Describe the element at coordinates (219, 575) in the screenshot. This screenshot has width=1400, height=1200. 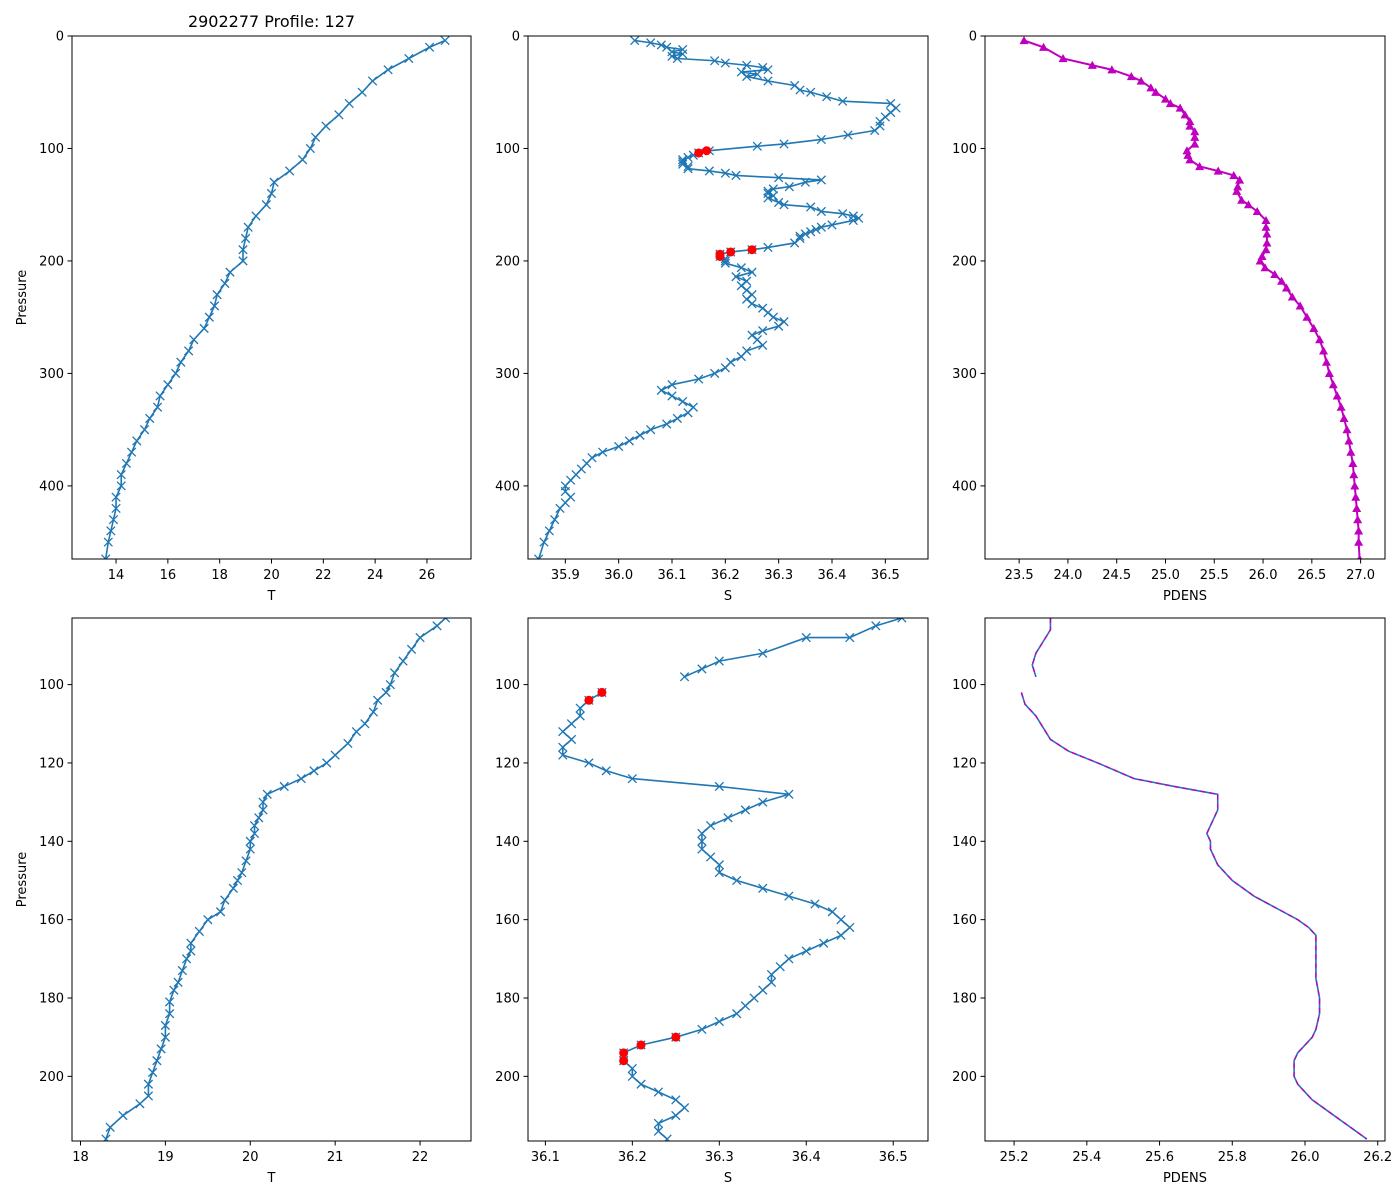
I see `x-tick-label: 18` at that location.